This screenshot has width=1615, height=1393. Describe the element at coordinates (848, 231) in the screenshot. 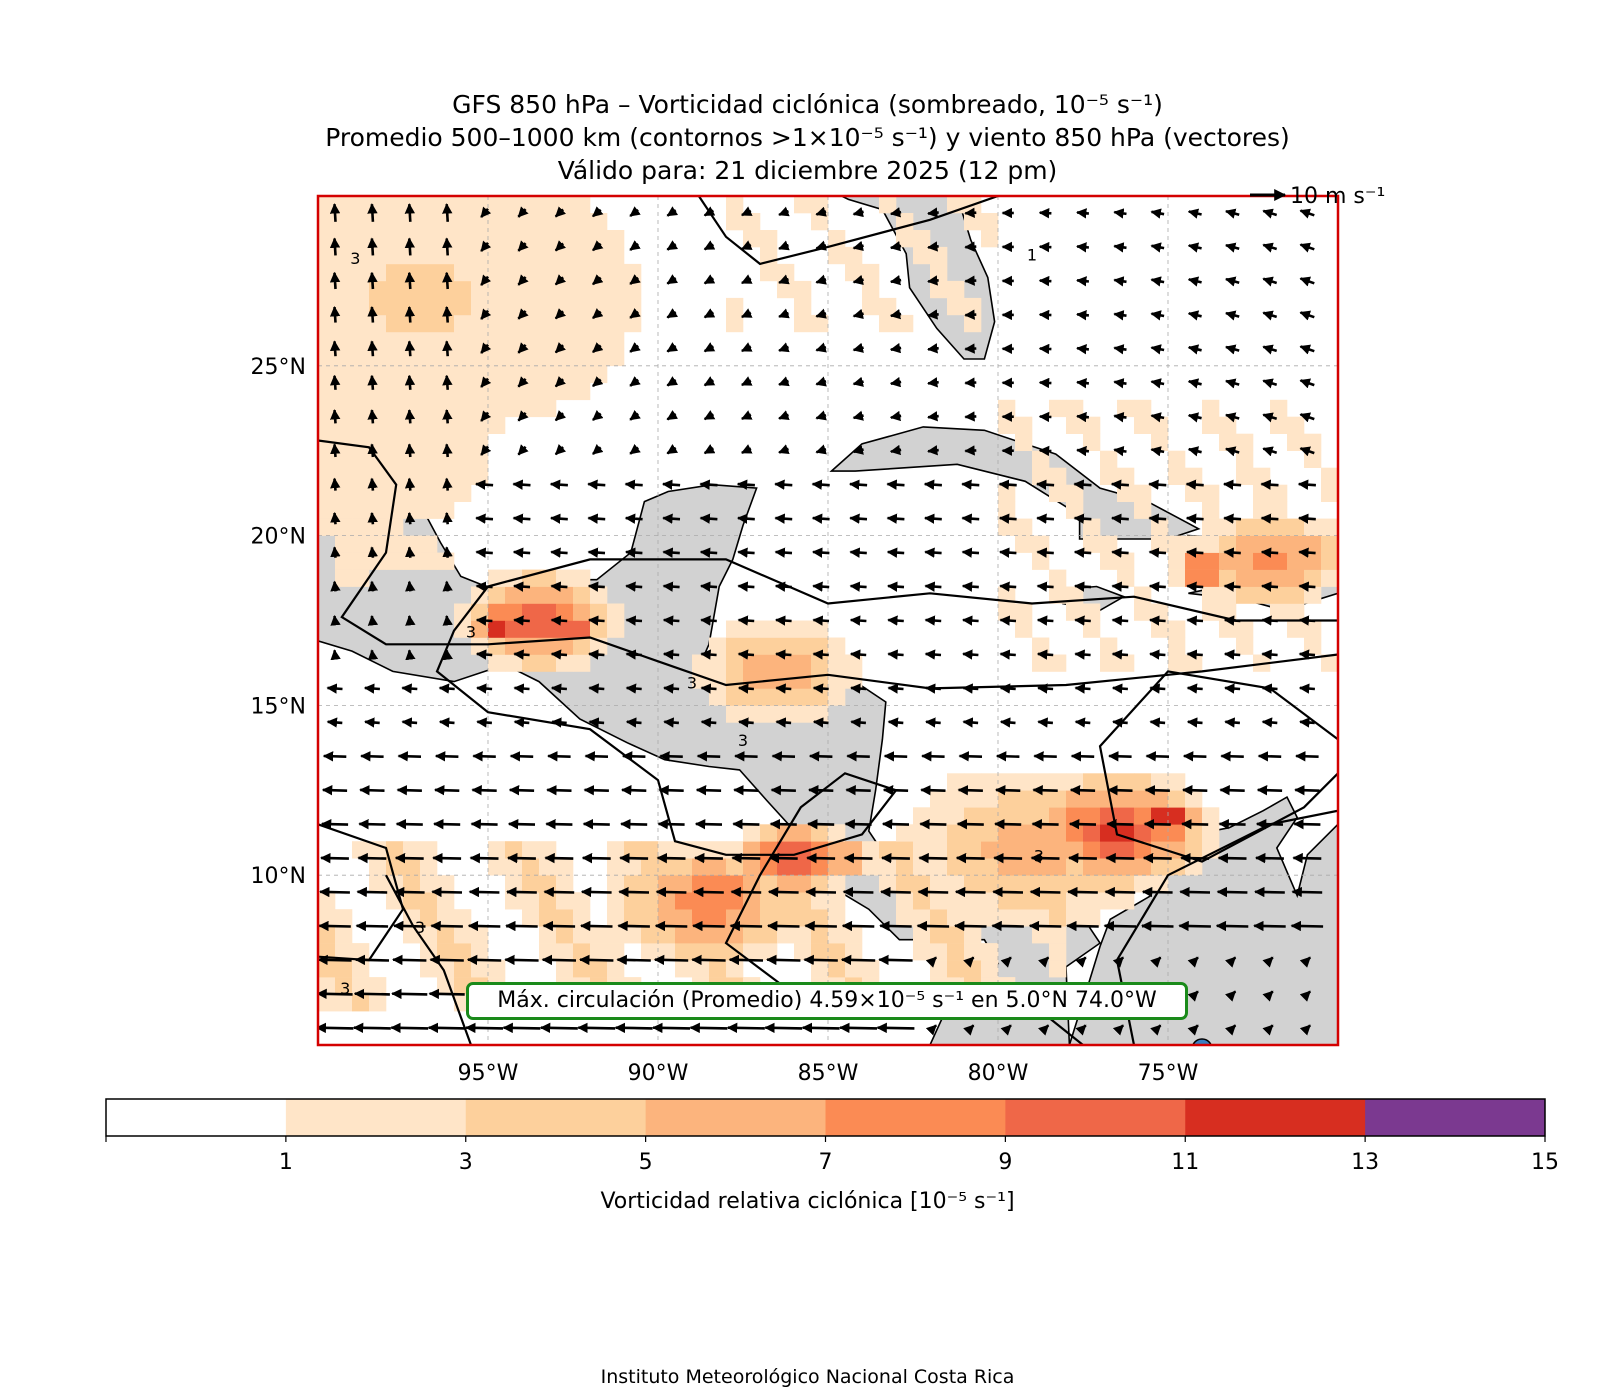

I see `contour-line` at that location.